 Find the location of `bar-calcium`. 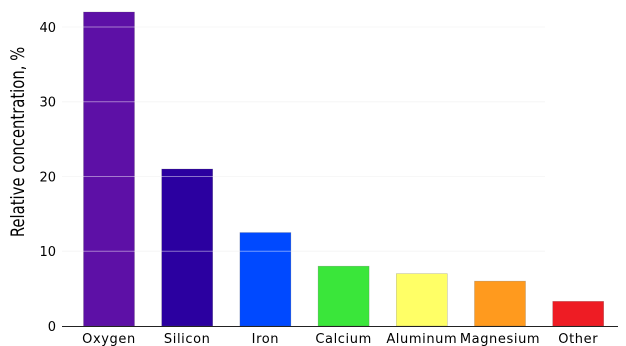

bar-calcium is located at coordinates (343, 296).